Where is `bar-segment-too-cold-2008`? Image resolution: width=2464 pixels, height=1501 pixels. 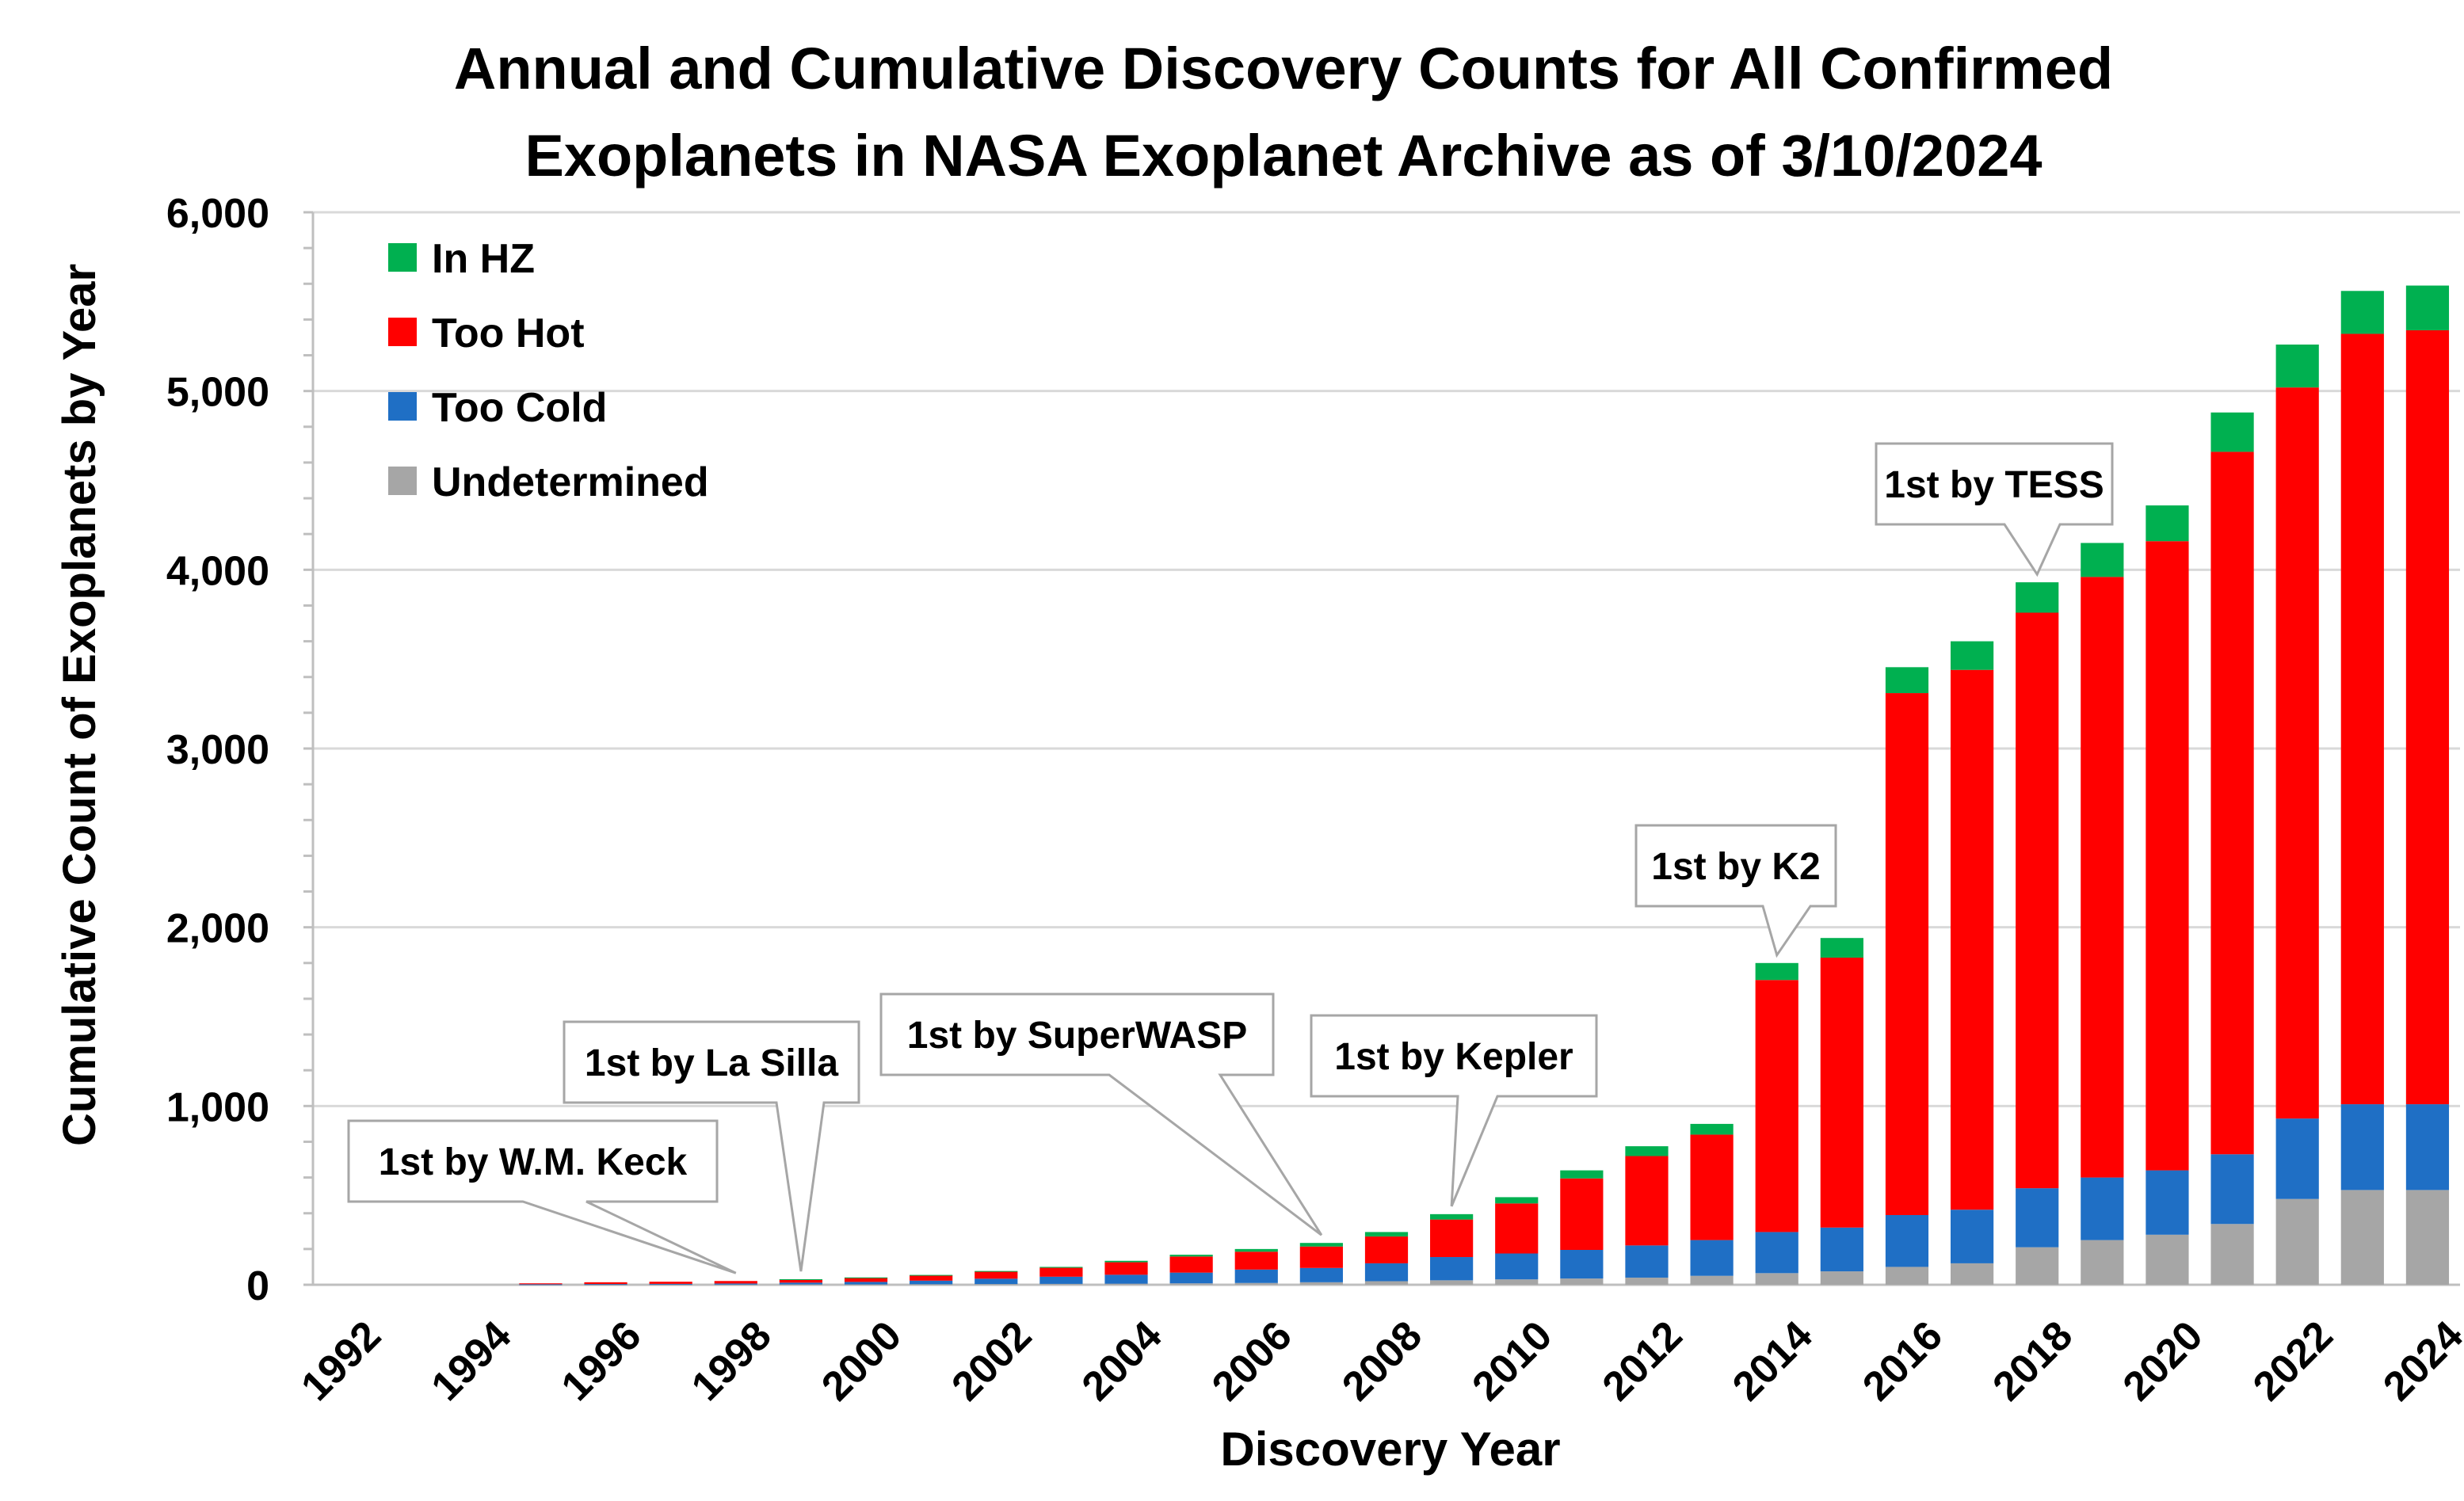 bar-segment-too-cold-2008 is located at coordinates (1386, 1272).